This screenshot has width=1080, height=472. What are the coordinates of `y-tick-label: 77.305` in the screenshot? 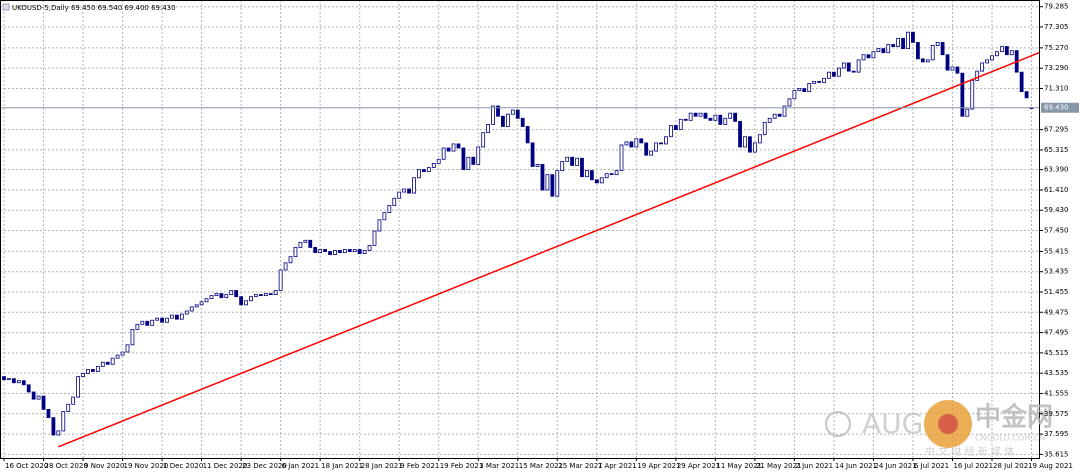 It's located at (1056, 27).